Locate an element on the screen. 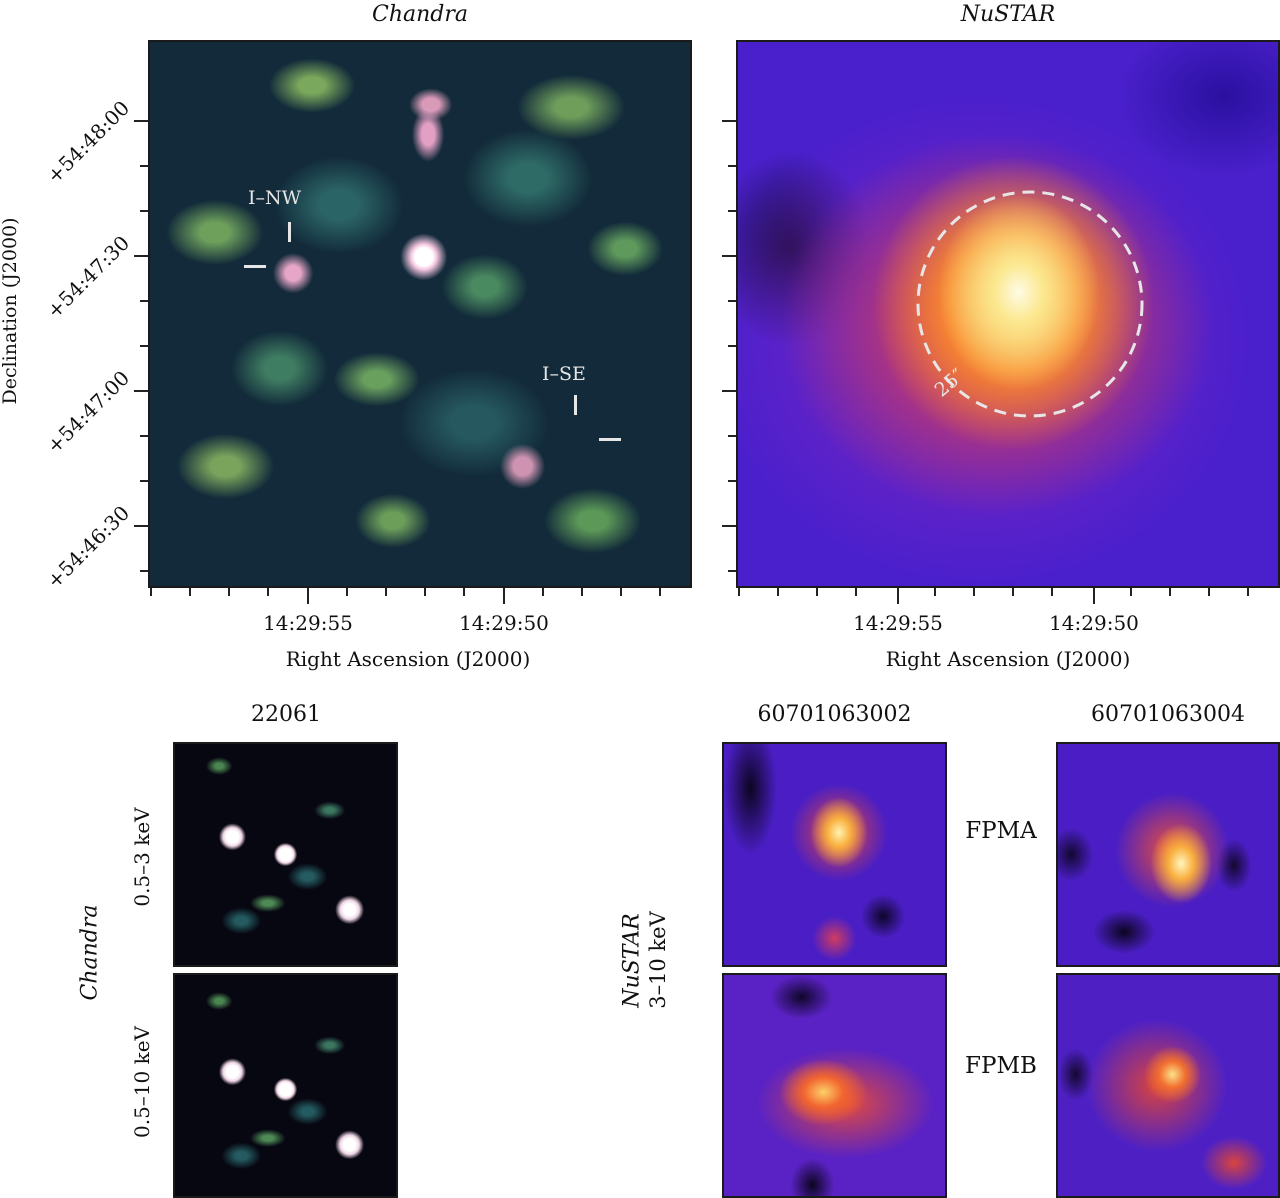  nustar-panel-title: NuSTAR is located at coordinates (1008, 14).